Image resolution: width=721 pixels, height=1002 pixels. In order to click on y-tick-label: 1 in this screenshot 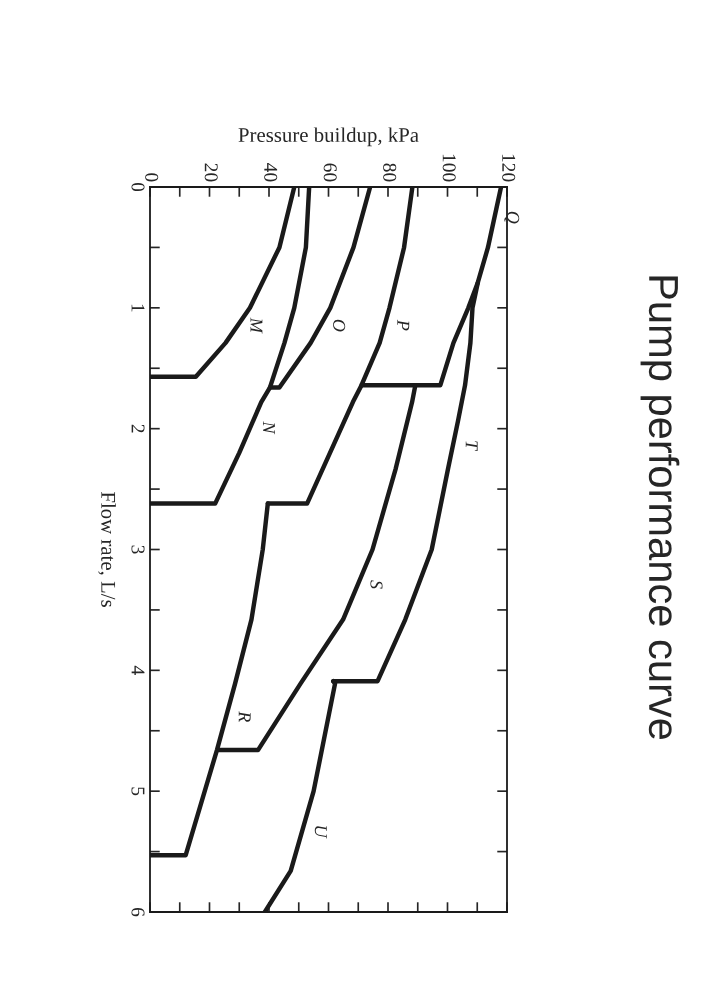, I will do `click(138, 308)`.